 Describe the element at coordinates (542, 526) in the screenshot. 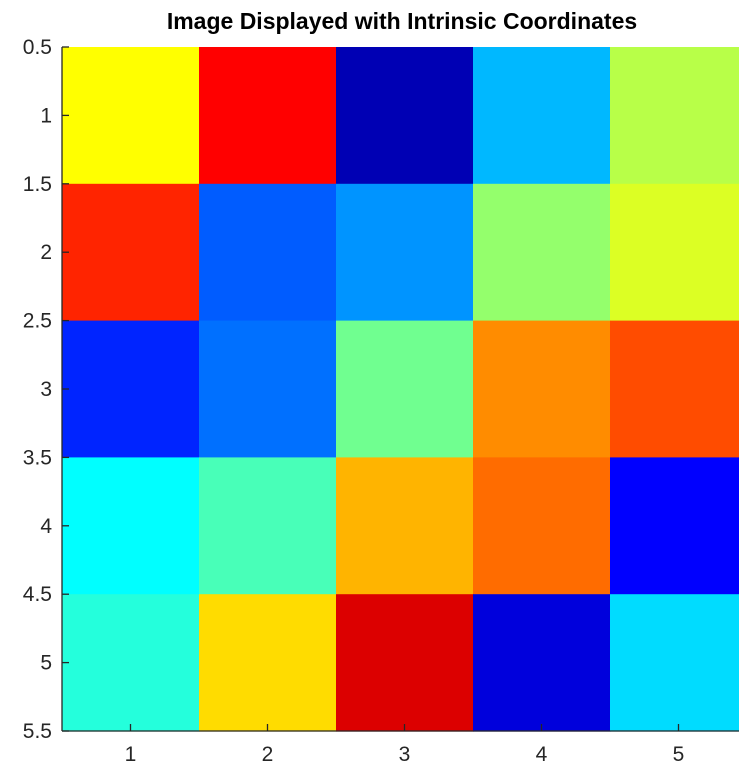

I see `heatmap-cell-r4-c4` at that location.